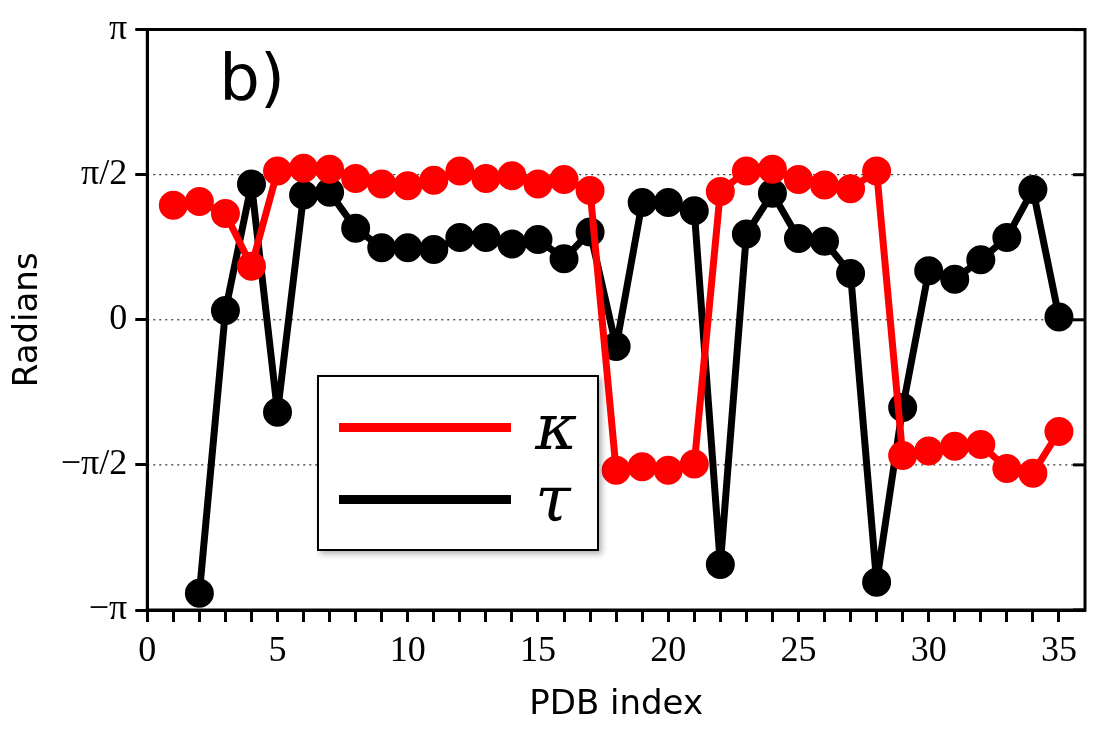 Image resolution: width=1103 pixels, height=736 pixels. I want to click on x-tick-label: 20, so click(668, 649).